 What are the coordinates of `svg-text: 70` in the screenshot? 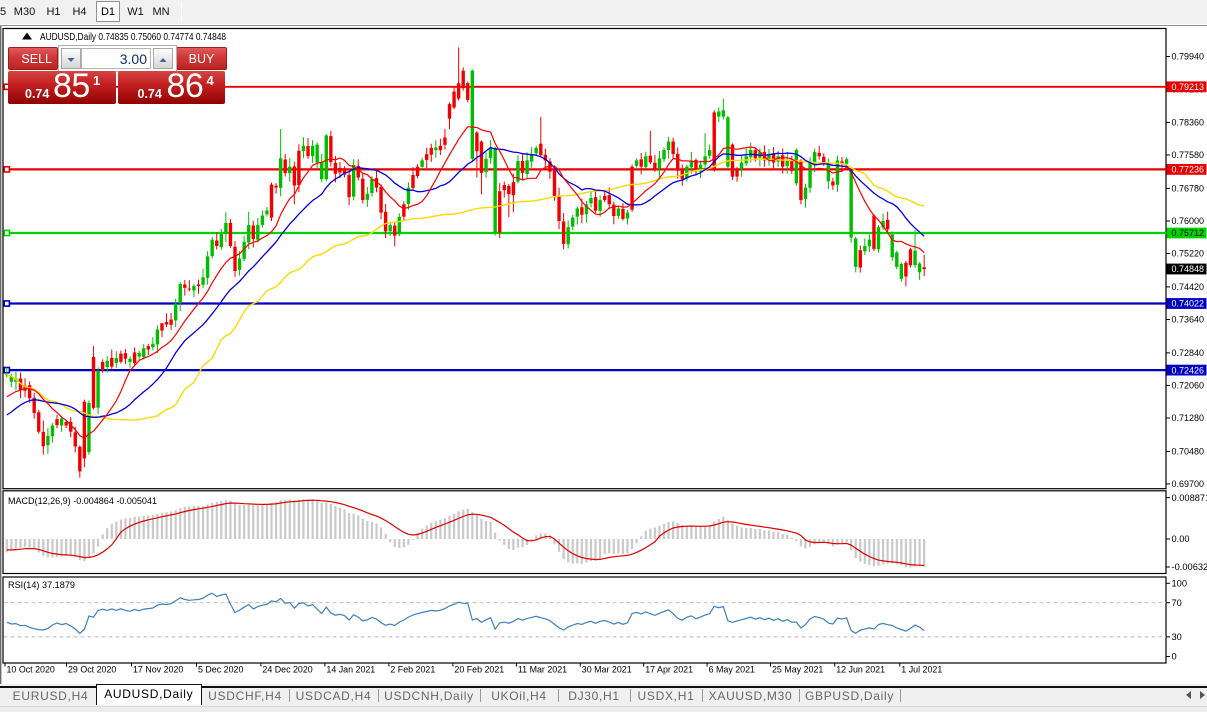 It's located at (1177, 603).